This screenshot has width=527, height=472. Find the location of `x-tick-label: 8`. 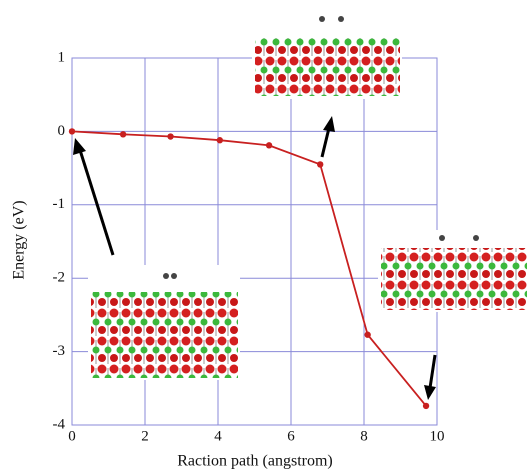

x-tick-label: 8 is located at coordinates (364, 436).